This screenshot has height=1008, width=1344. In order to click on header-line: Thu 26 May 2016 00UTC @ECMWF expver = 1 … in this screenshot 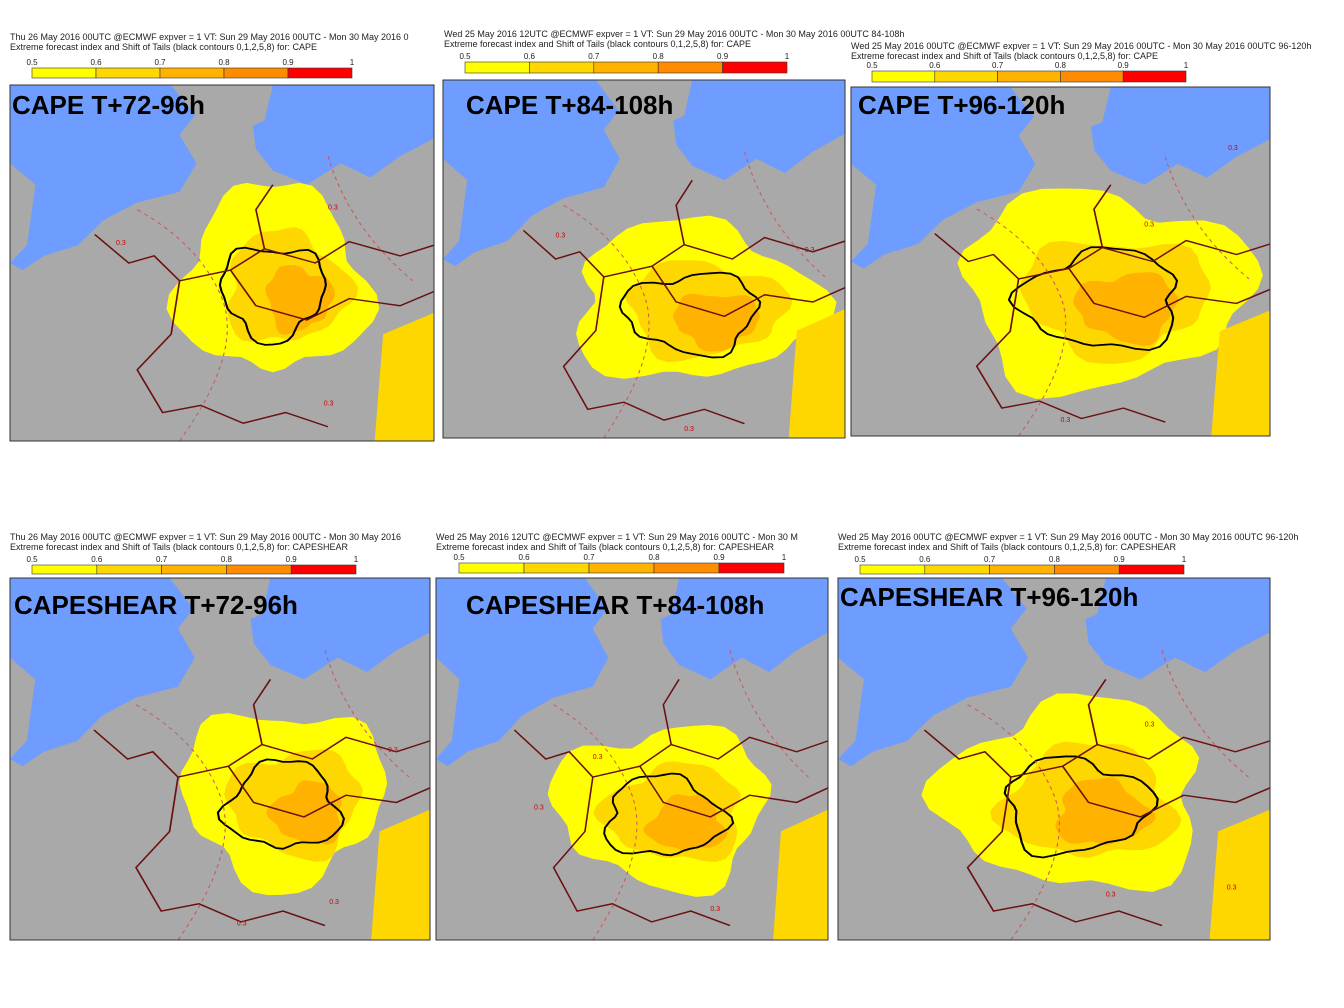, I will do `click(209, 37)`.